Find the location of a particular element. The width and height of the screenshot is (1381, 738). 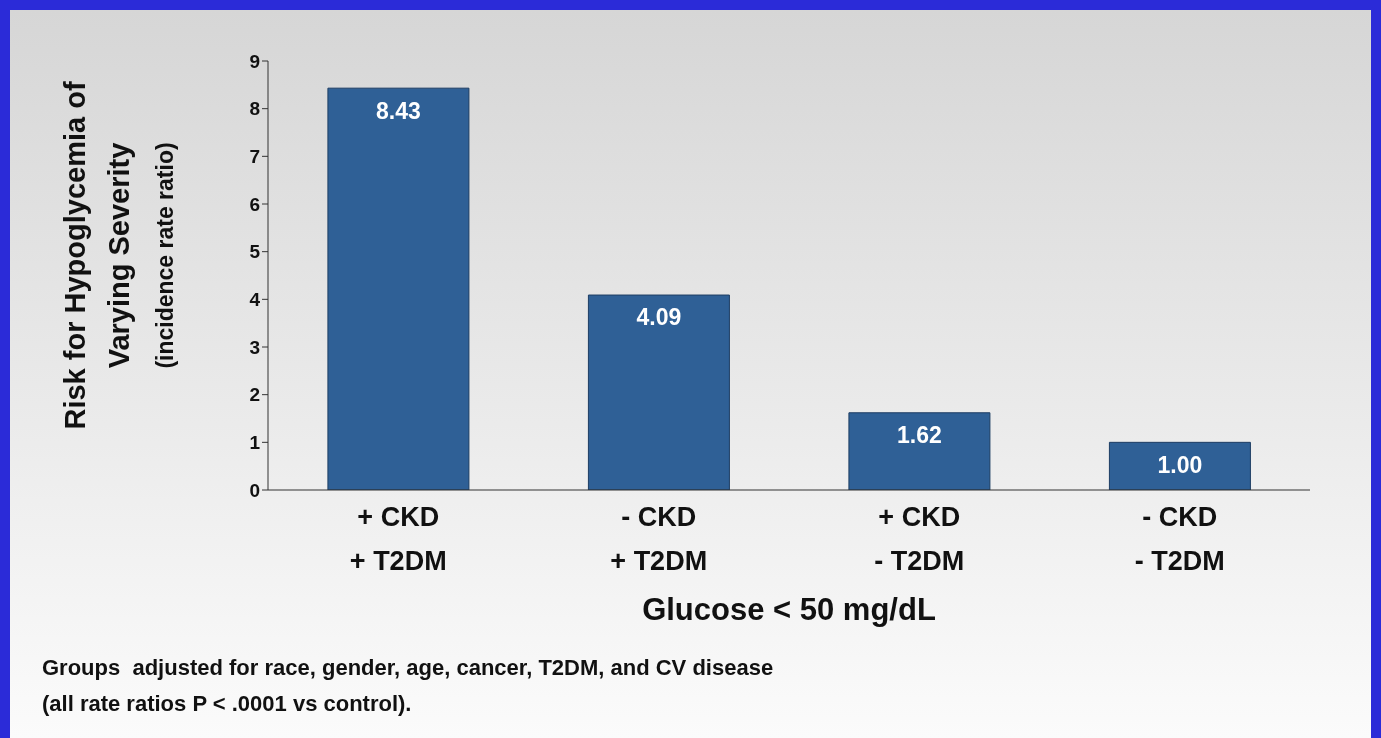

text: (all rate ratios P < .0001 vs control). is located at coordinates (227, 704).